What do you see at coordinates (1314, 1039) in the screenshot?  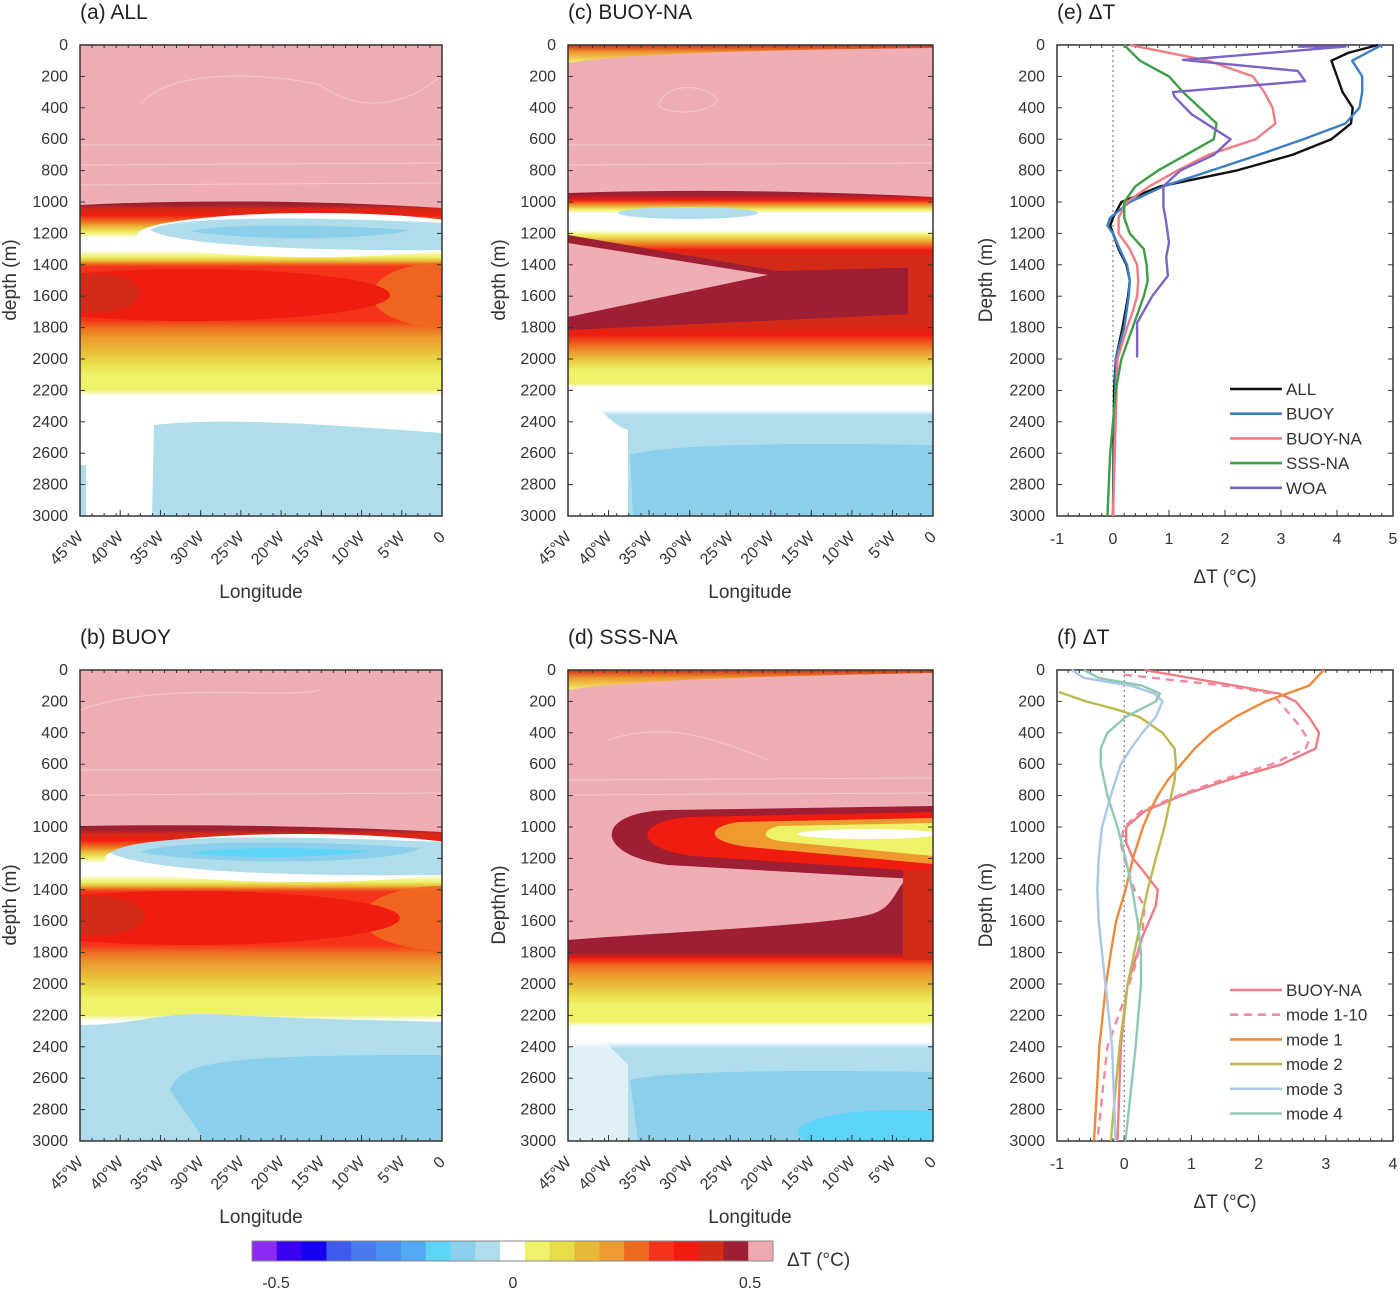 I see `legend-label: mode 1` at bounding box center [1314, 1039].